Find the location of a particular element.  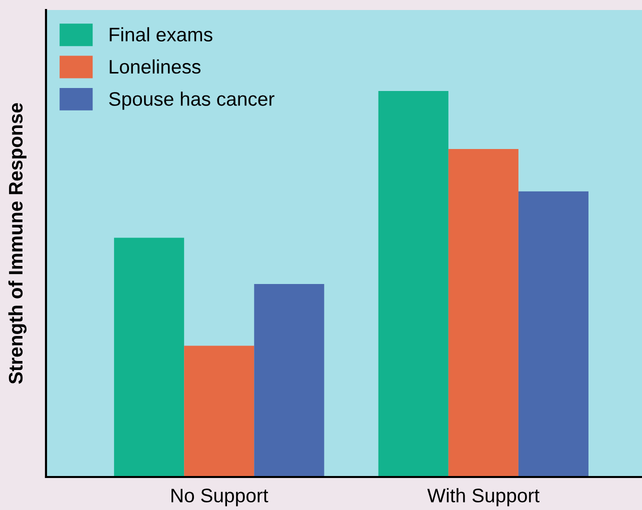

y-axis-title: Strength of Immune Response is located at coordinates (17, 243).